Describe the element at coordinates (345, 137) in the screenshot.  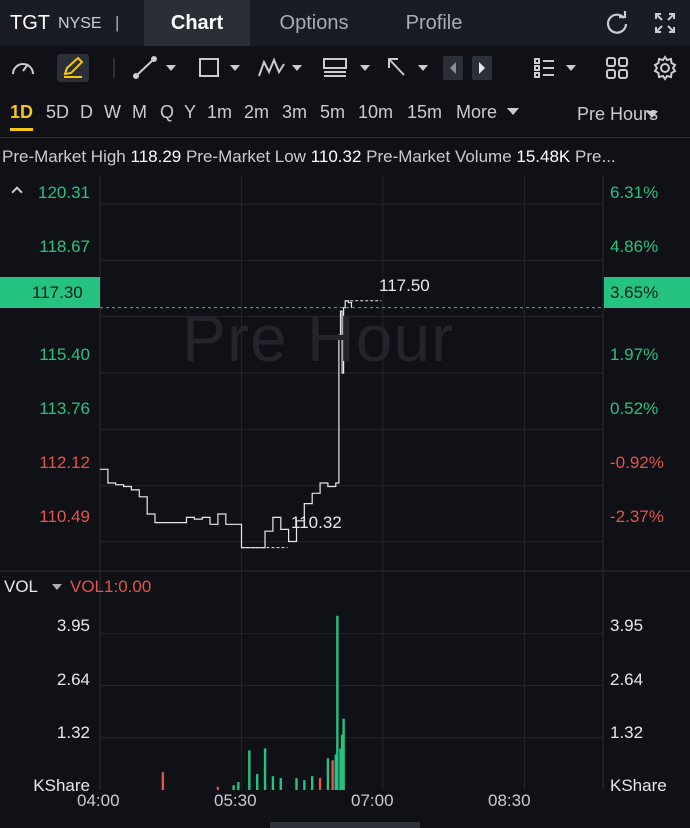
I see `divider` at that location.